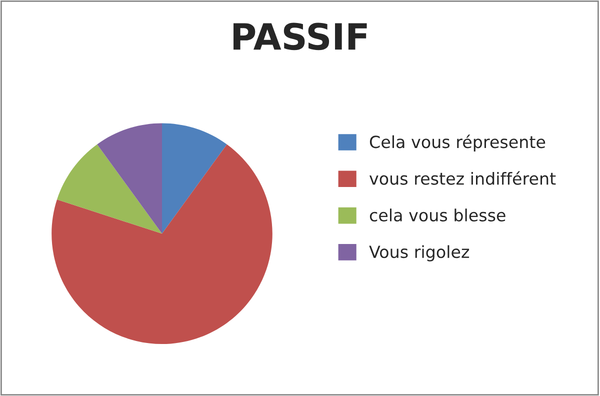 This screenshot has width=600, height=396. I want to click on legend-label: Cela vous répresente, so click(458, 143).